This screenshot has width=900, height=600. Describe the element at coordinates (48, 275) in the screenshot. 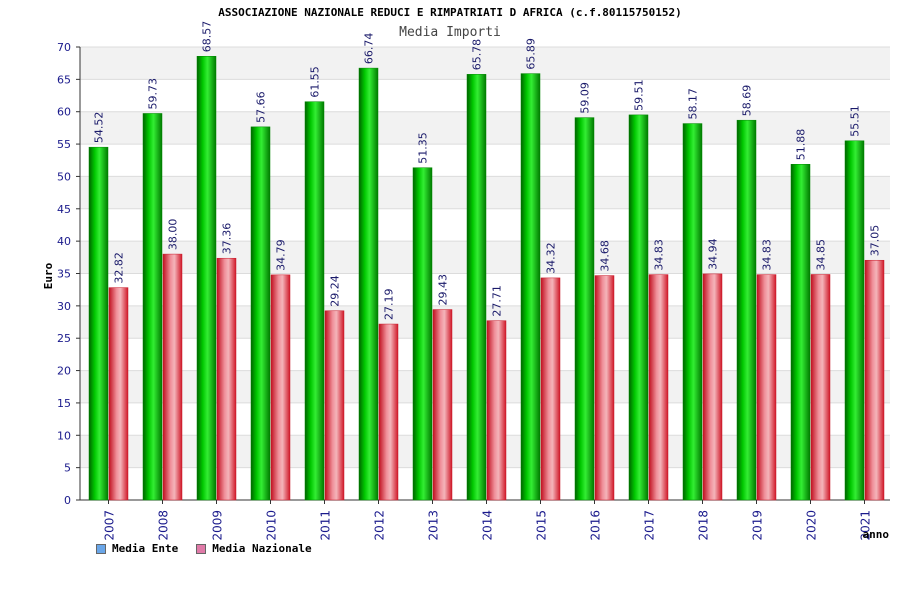

I see `y-axis-label: Euro` at that location.